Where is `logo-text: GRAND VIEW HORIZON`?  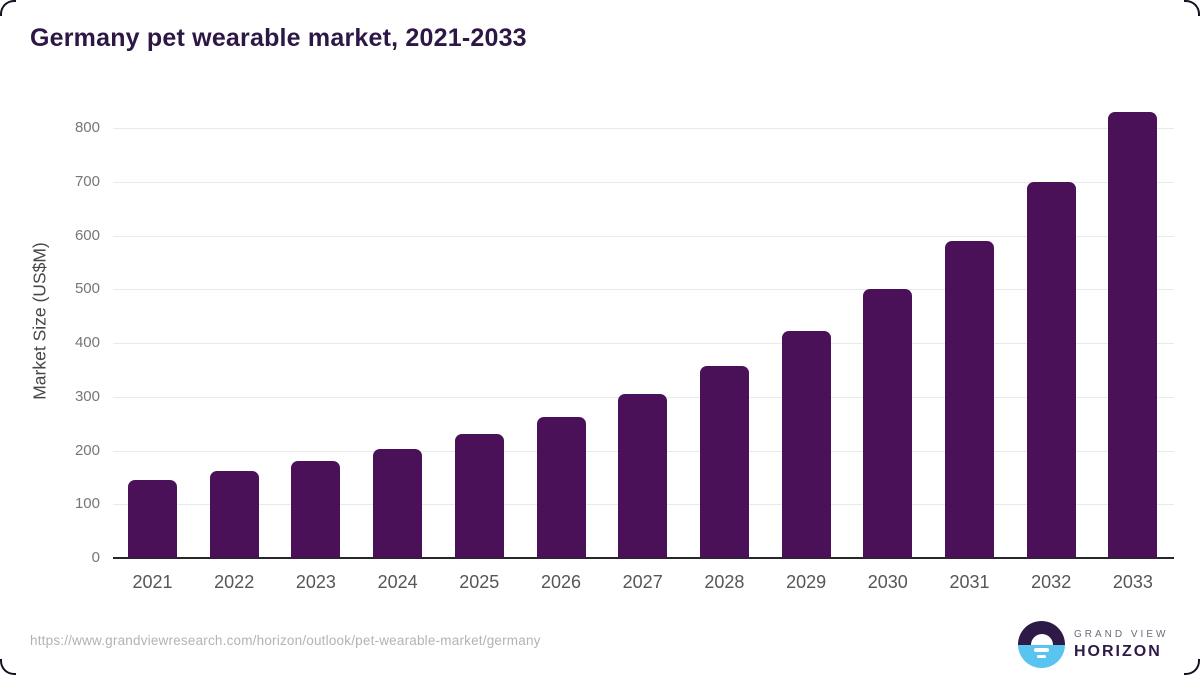
logo-text: GRAND VIEW HORIZON is located at coordinates (1121, 645).